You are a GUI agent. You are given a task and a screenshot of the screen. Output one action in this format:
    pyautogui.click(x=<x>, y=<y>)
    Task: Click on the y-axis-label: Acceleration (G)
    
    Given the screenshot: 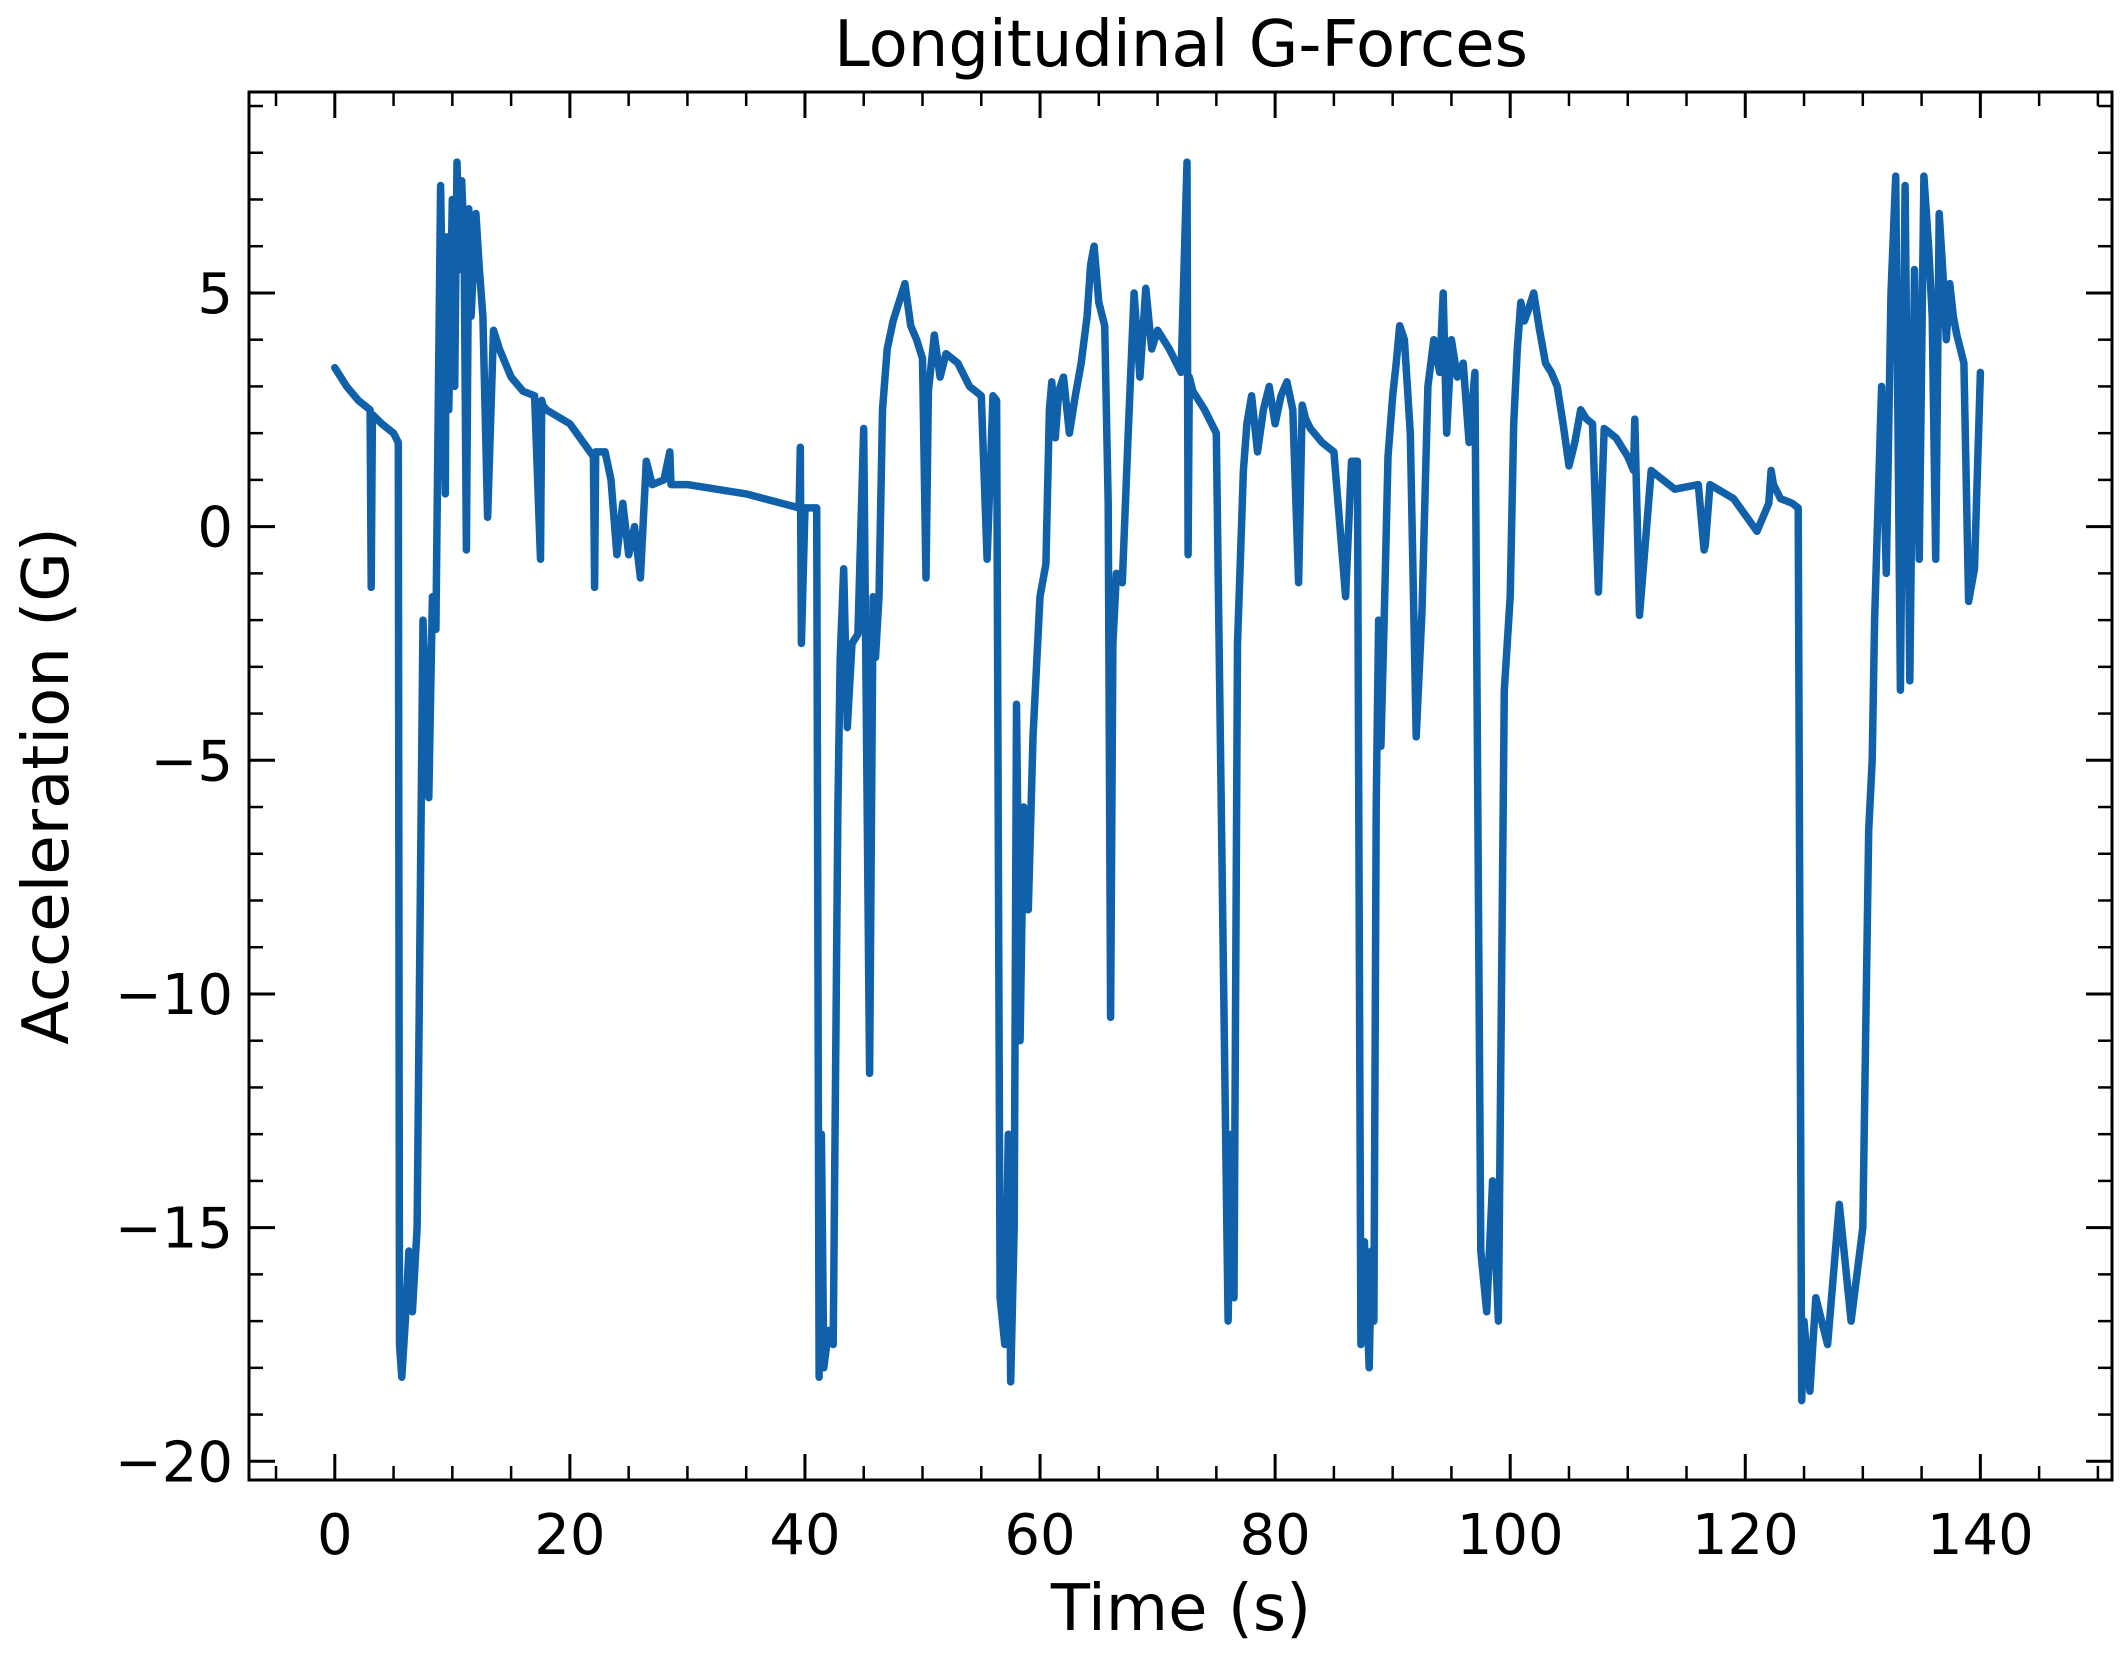 What is the action you would take?
    pyautogui.click(x=47, y=786)
    